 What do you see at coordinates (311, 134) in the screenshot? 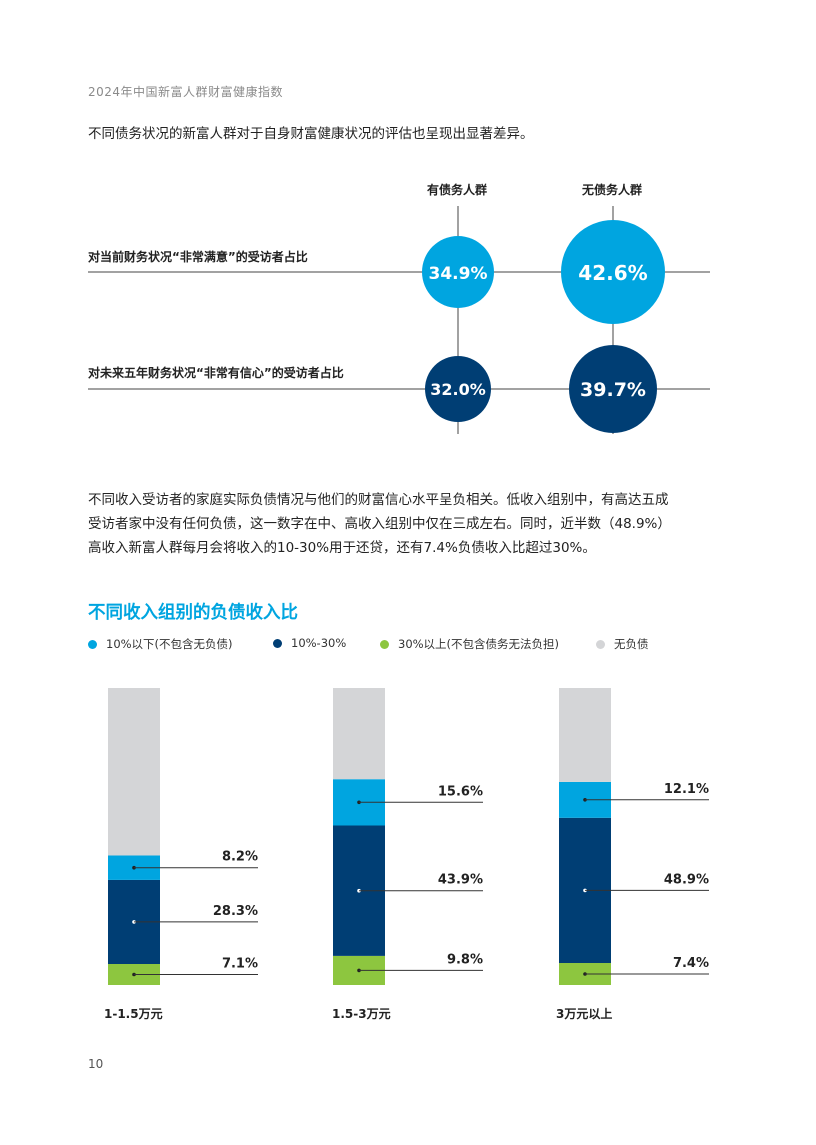
I see `intro-text: 不同债务状况的新富人群对于自身财富健康状况的评估也呈现出显著差异。` at bounding box center [311, 134].